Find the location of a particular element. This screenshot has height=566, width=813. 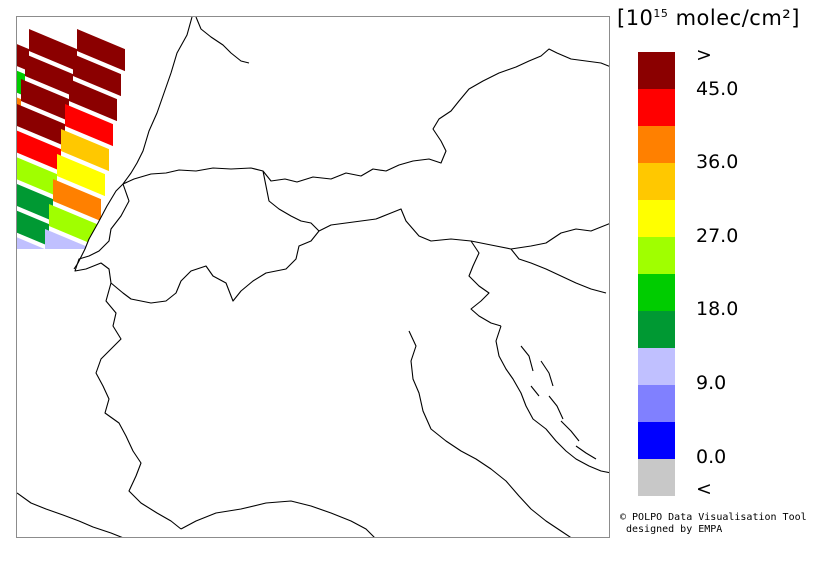

border-fr-it is located at coordinates (138, 406).